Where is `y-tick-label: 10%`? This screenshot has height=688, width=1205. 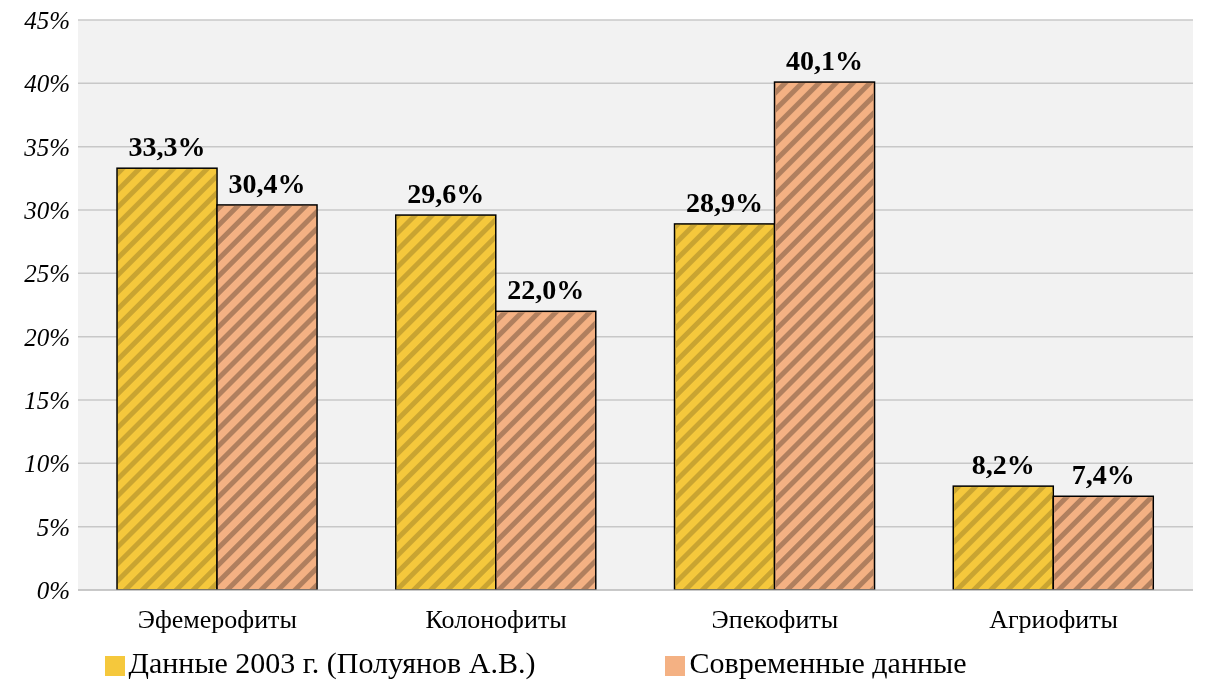
y-tick-label: 10% is located at coordinates (47, 464).